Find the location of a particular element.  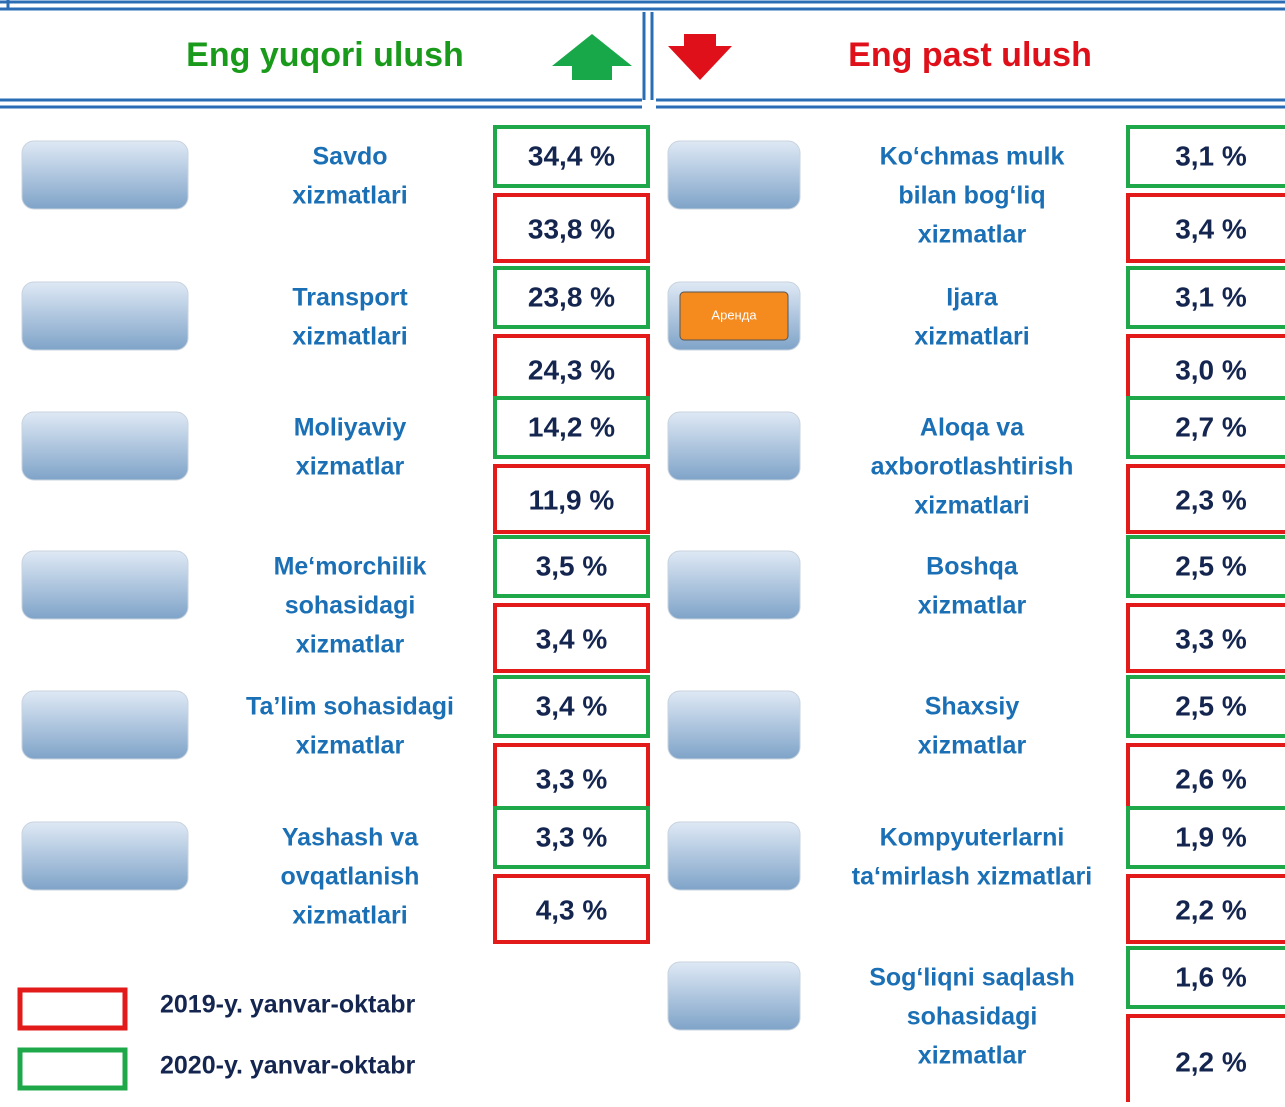

value-2019: 33,8 % is located at coordinates (571, 228).